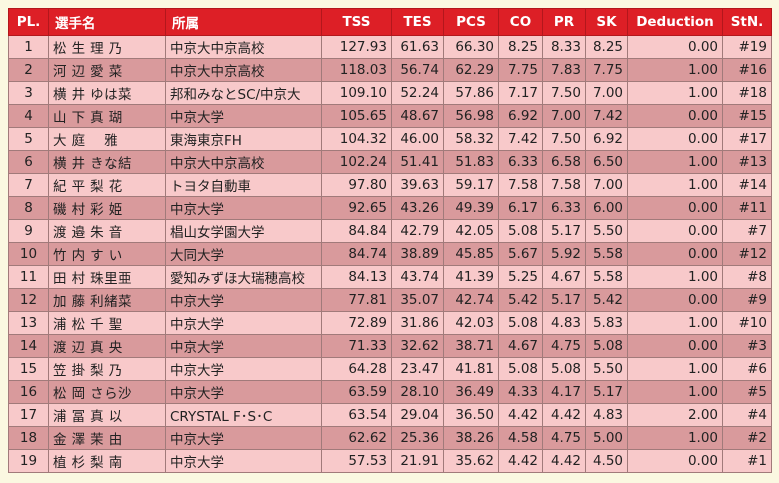 The image size is (779, 483). I want to click on tss-cell: 84.13, so click(356, 277).